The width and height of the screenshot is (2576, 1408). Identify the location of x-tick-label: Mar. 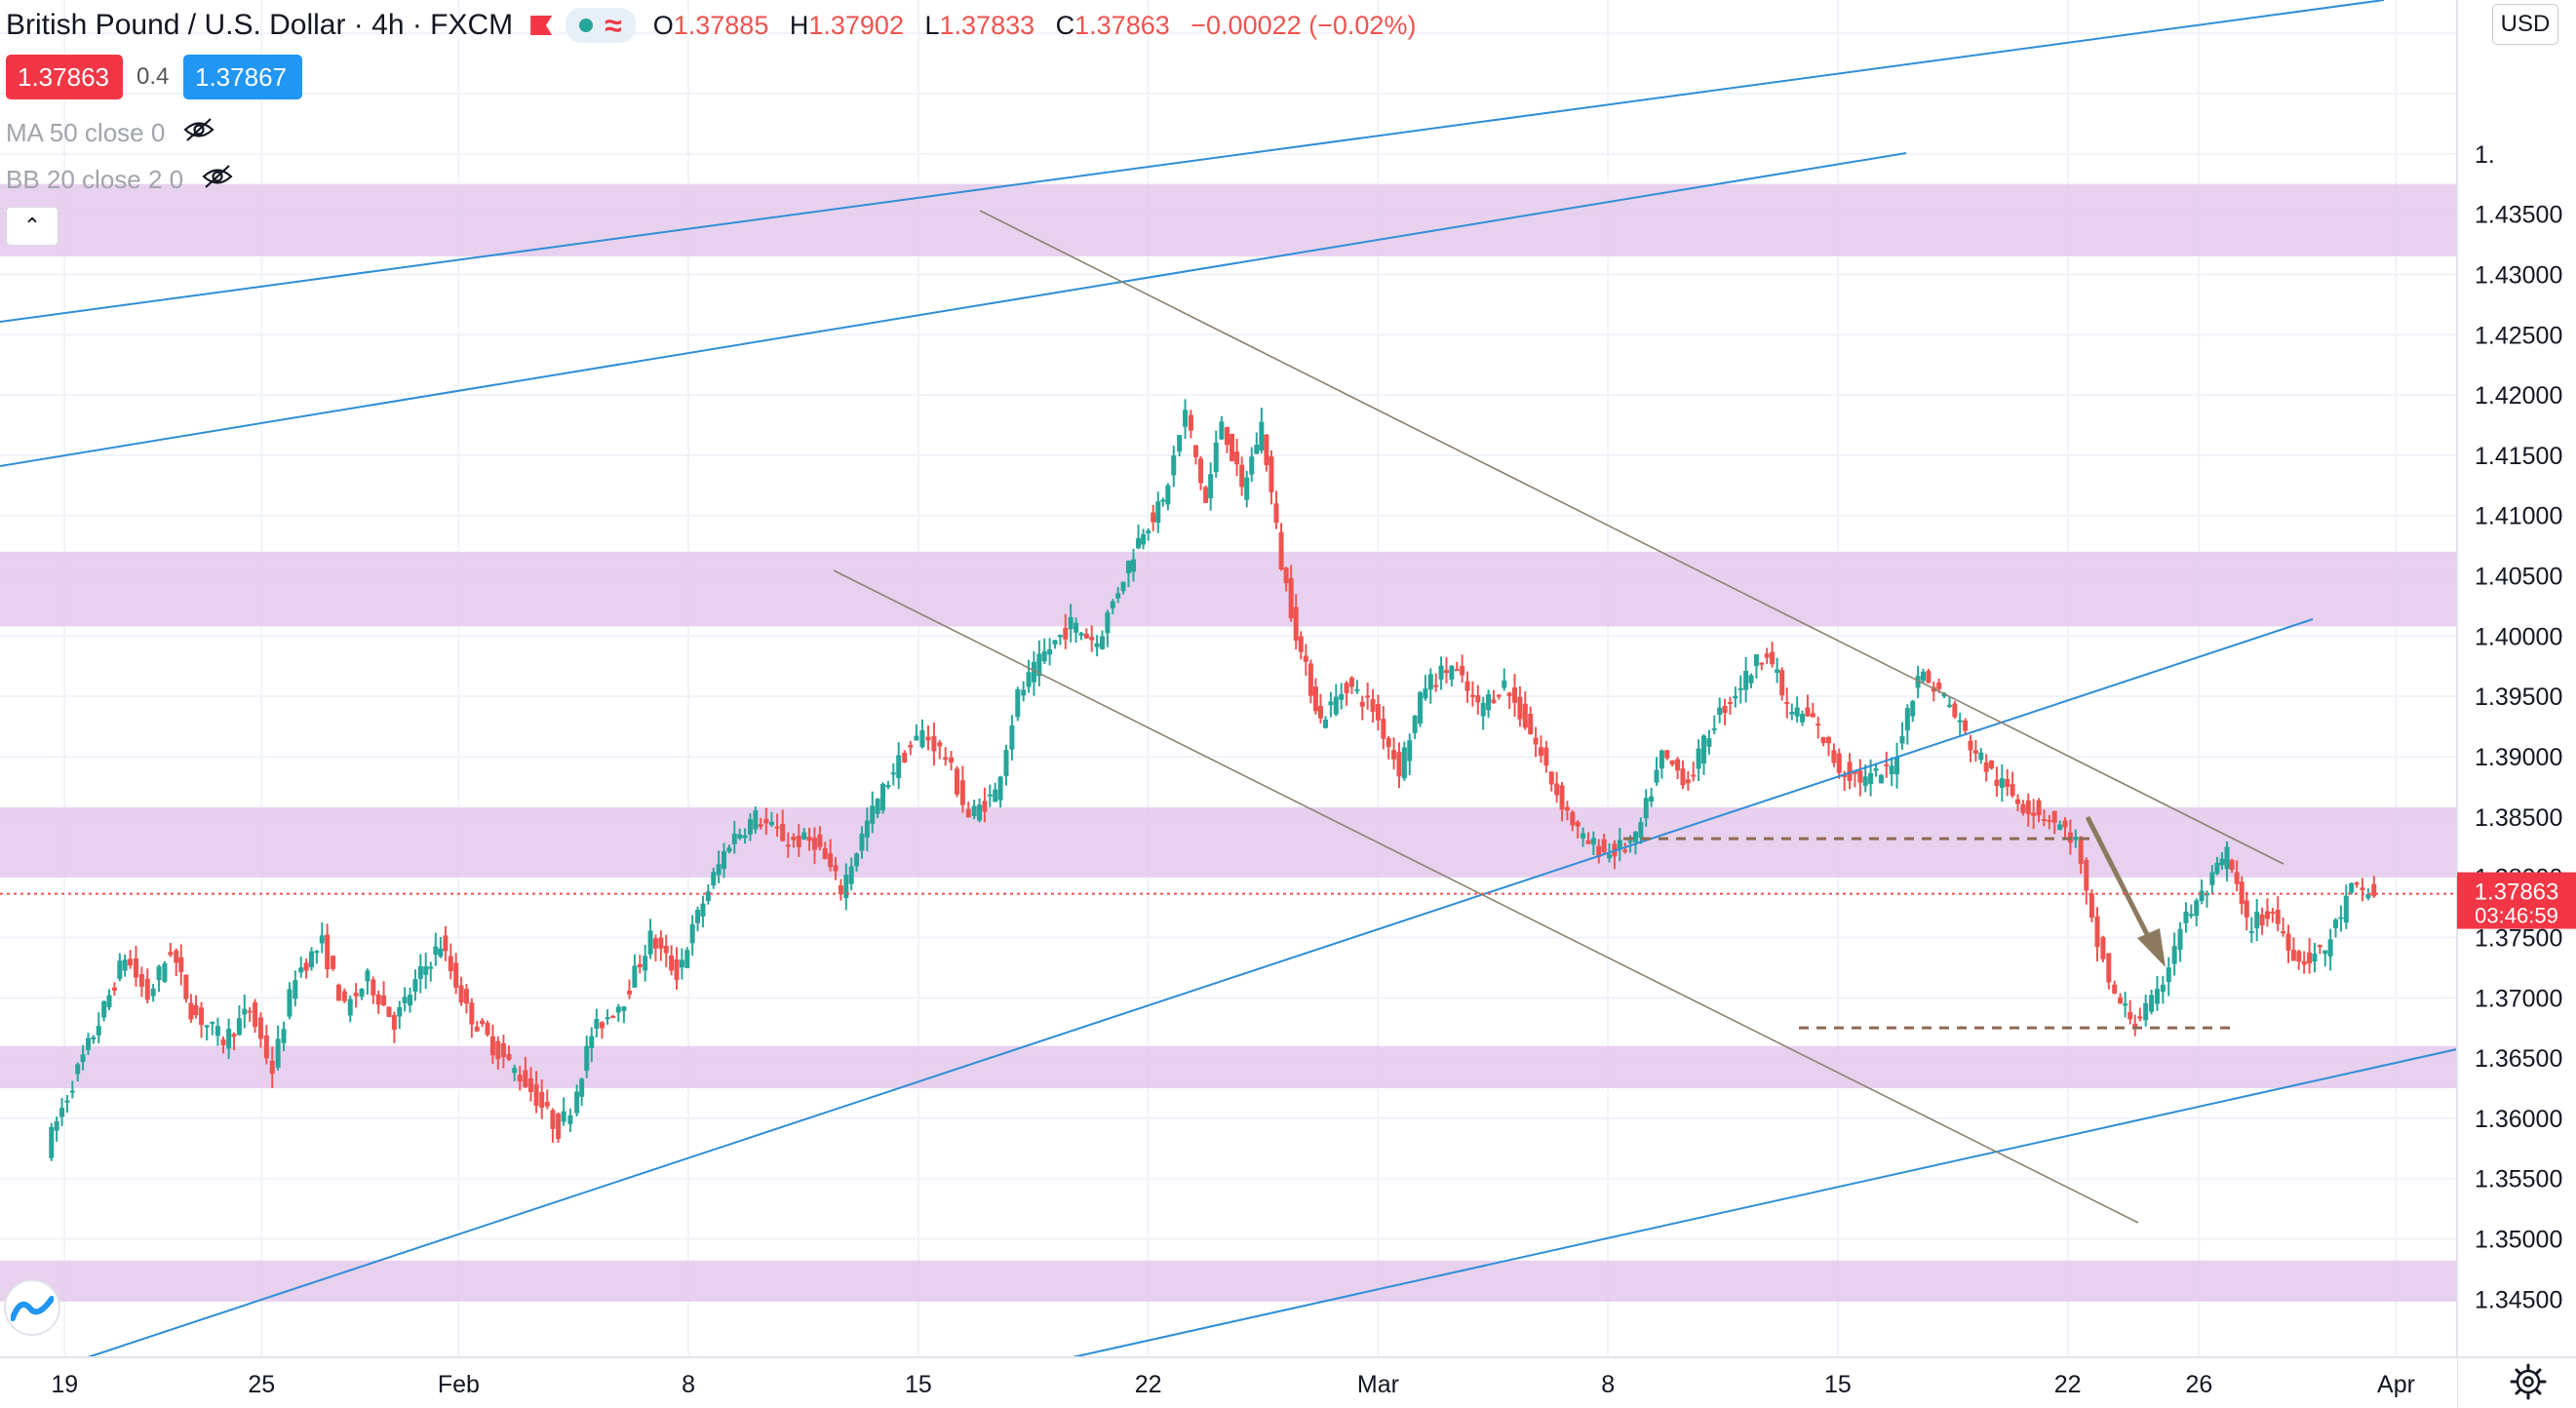
(1378, 1384).